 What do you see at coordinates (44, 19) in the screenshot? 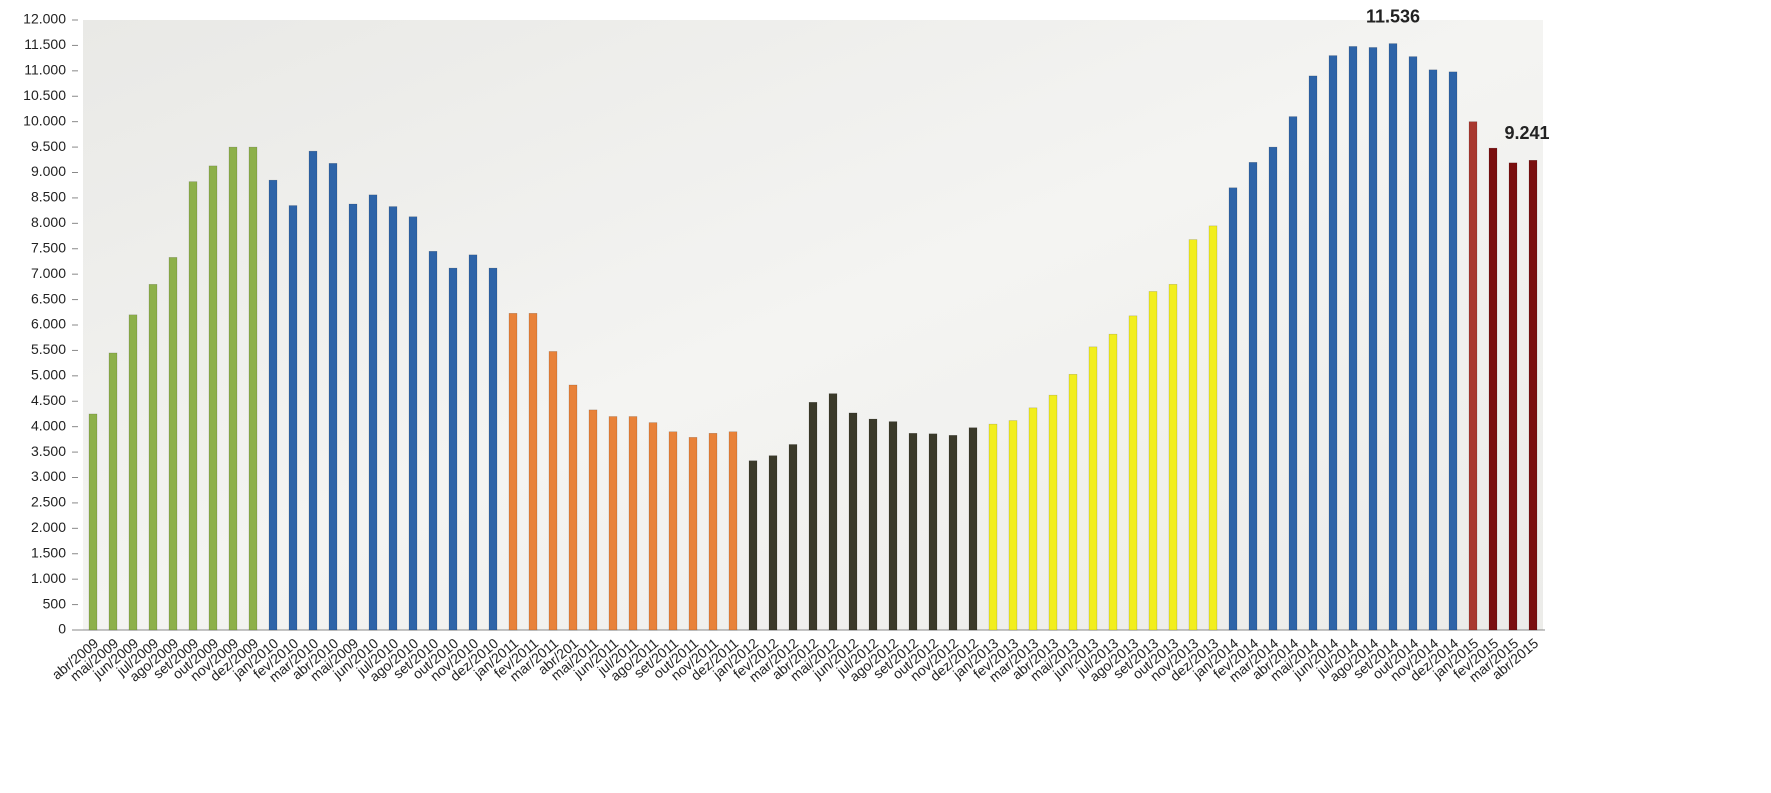
I see `y-tick-label: 12.000` at bounding box center [44, 19].